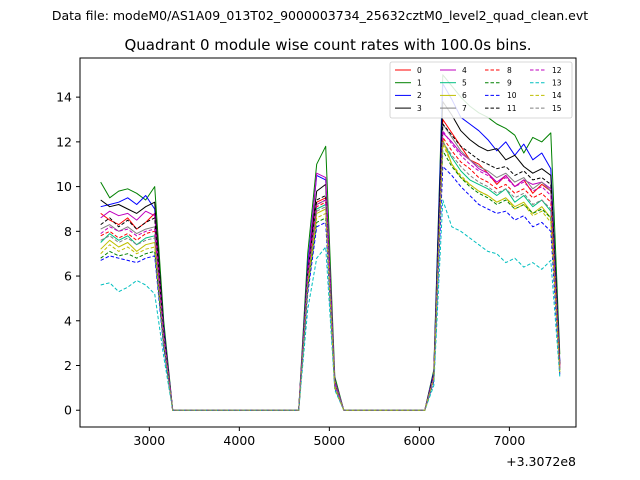 The image size is (640, 480). What do you see at coordinates (239, 440) in the screenshot?
I see `x-tick-label: 4000` at bounding box center [239, 440].